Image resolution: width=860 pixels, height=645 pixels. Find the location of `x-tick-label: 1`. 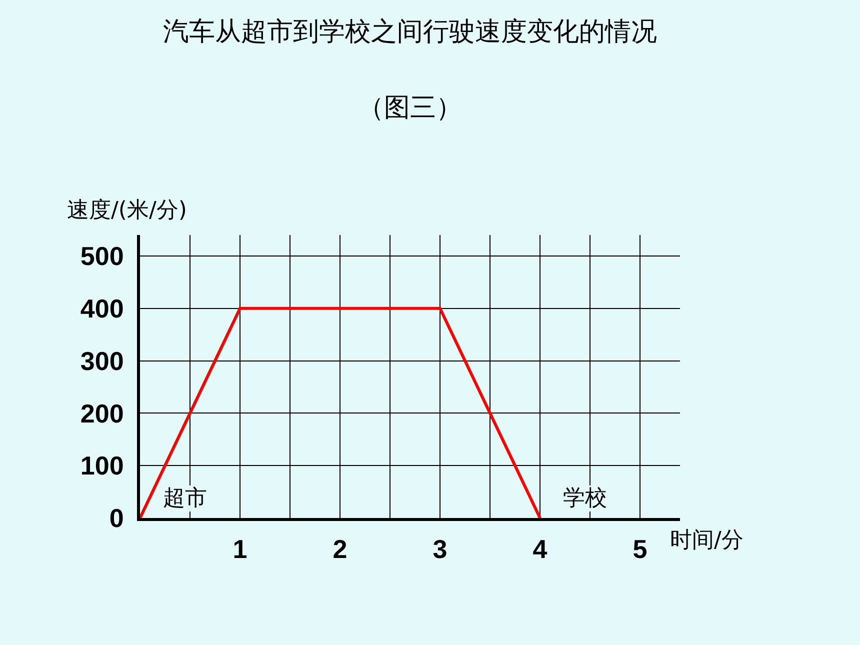

x-tick-label: 1 is located at coordinates (240, 549).